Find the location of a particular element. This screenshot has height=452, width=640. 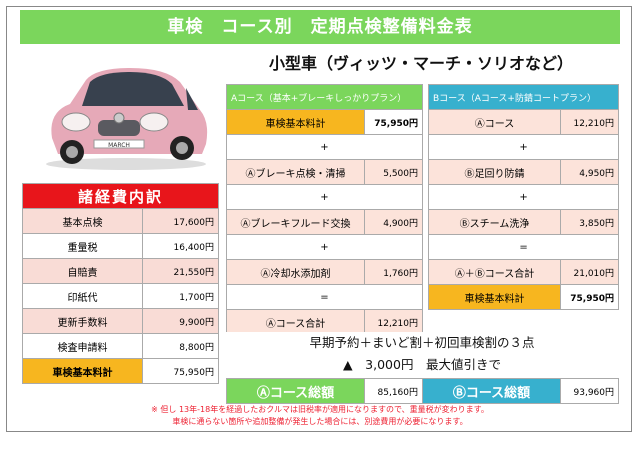

course-a-label: Ⓐ冷却水添加剤 is located at coordinates (295, 272).